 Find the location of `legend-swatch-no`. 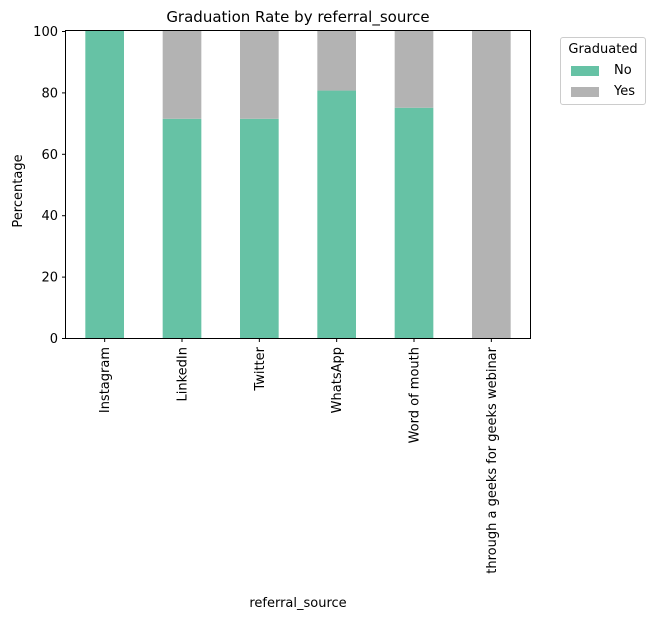

legend-swatch-no is located at coordinates (585, 71).